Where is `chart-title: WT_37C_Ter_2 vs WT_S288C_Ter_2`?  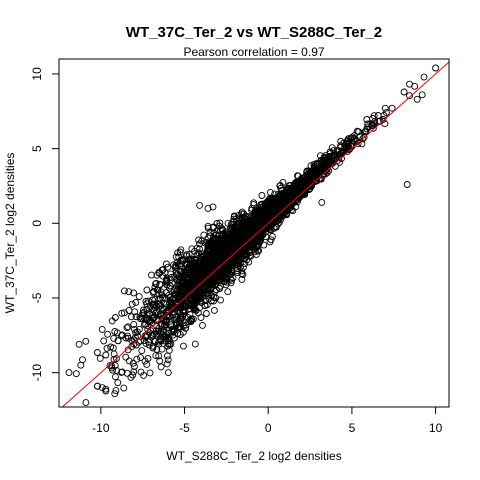 chart-title: WT_37C_Ter_2 vs WT_S288C_Ter_2 is located at coordinates (254, 32).